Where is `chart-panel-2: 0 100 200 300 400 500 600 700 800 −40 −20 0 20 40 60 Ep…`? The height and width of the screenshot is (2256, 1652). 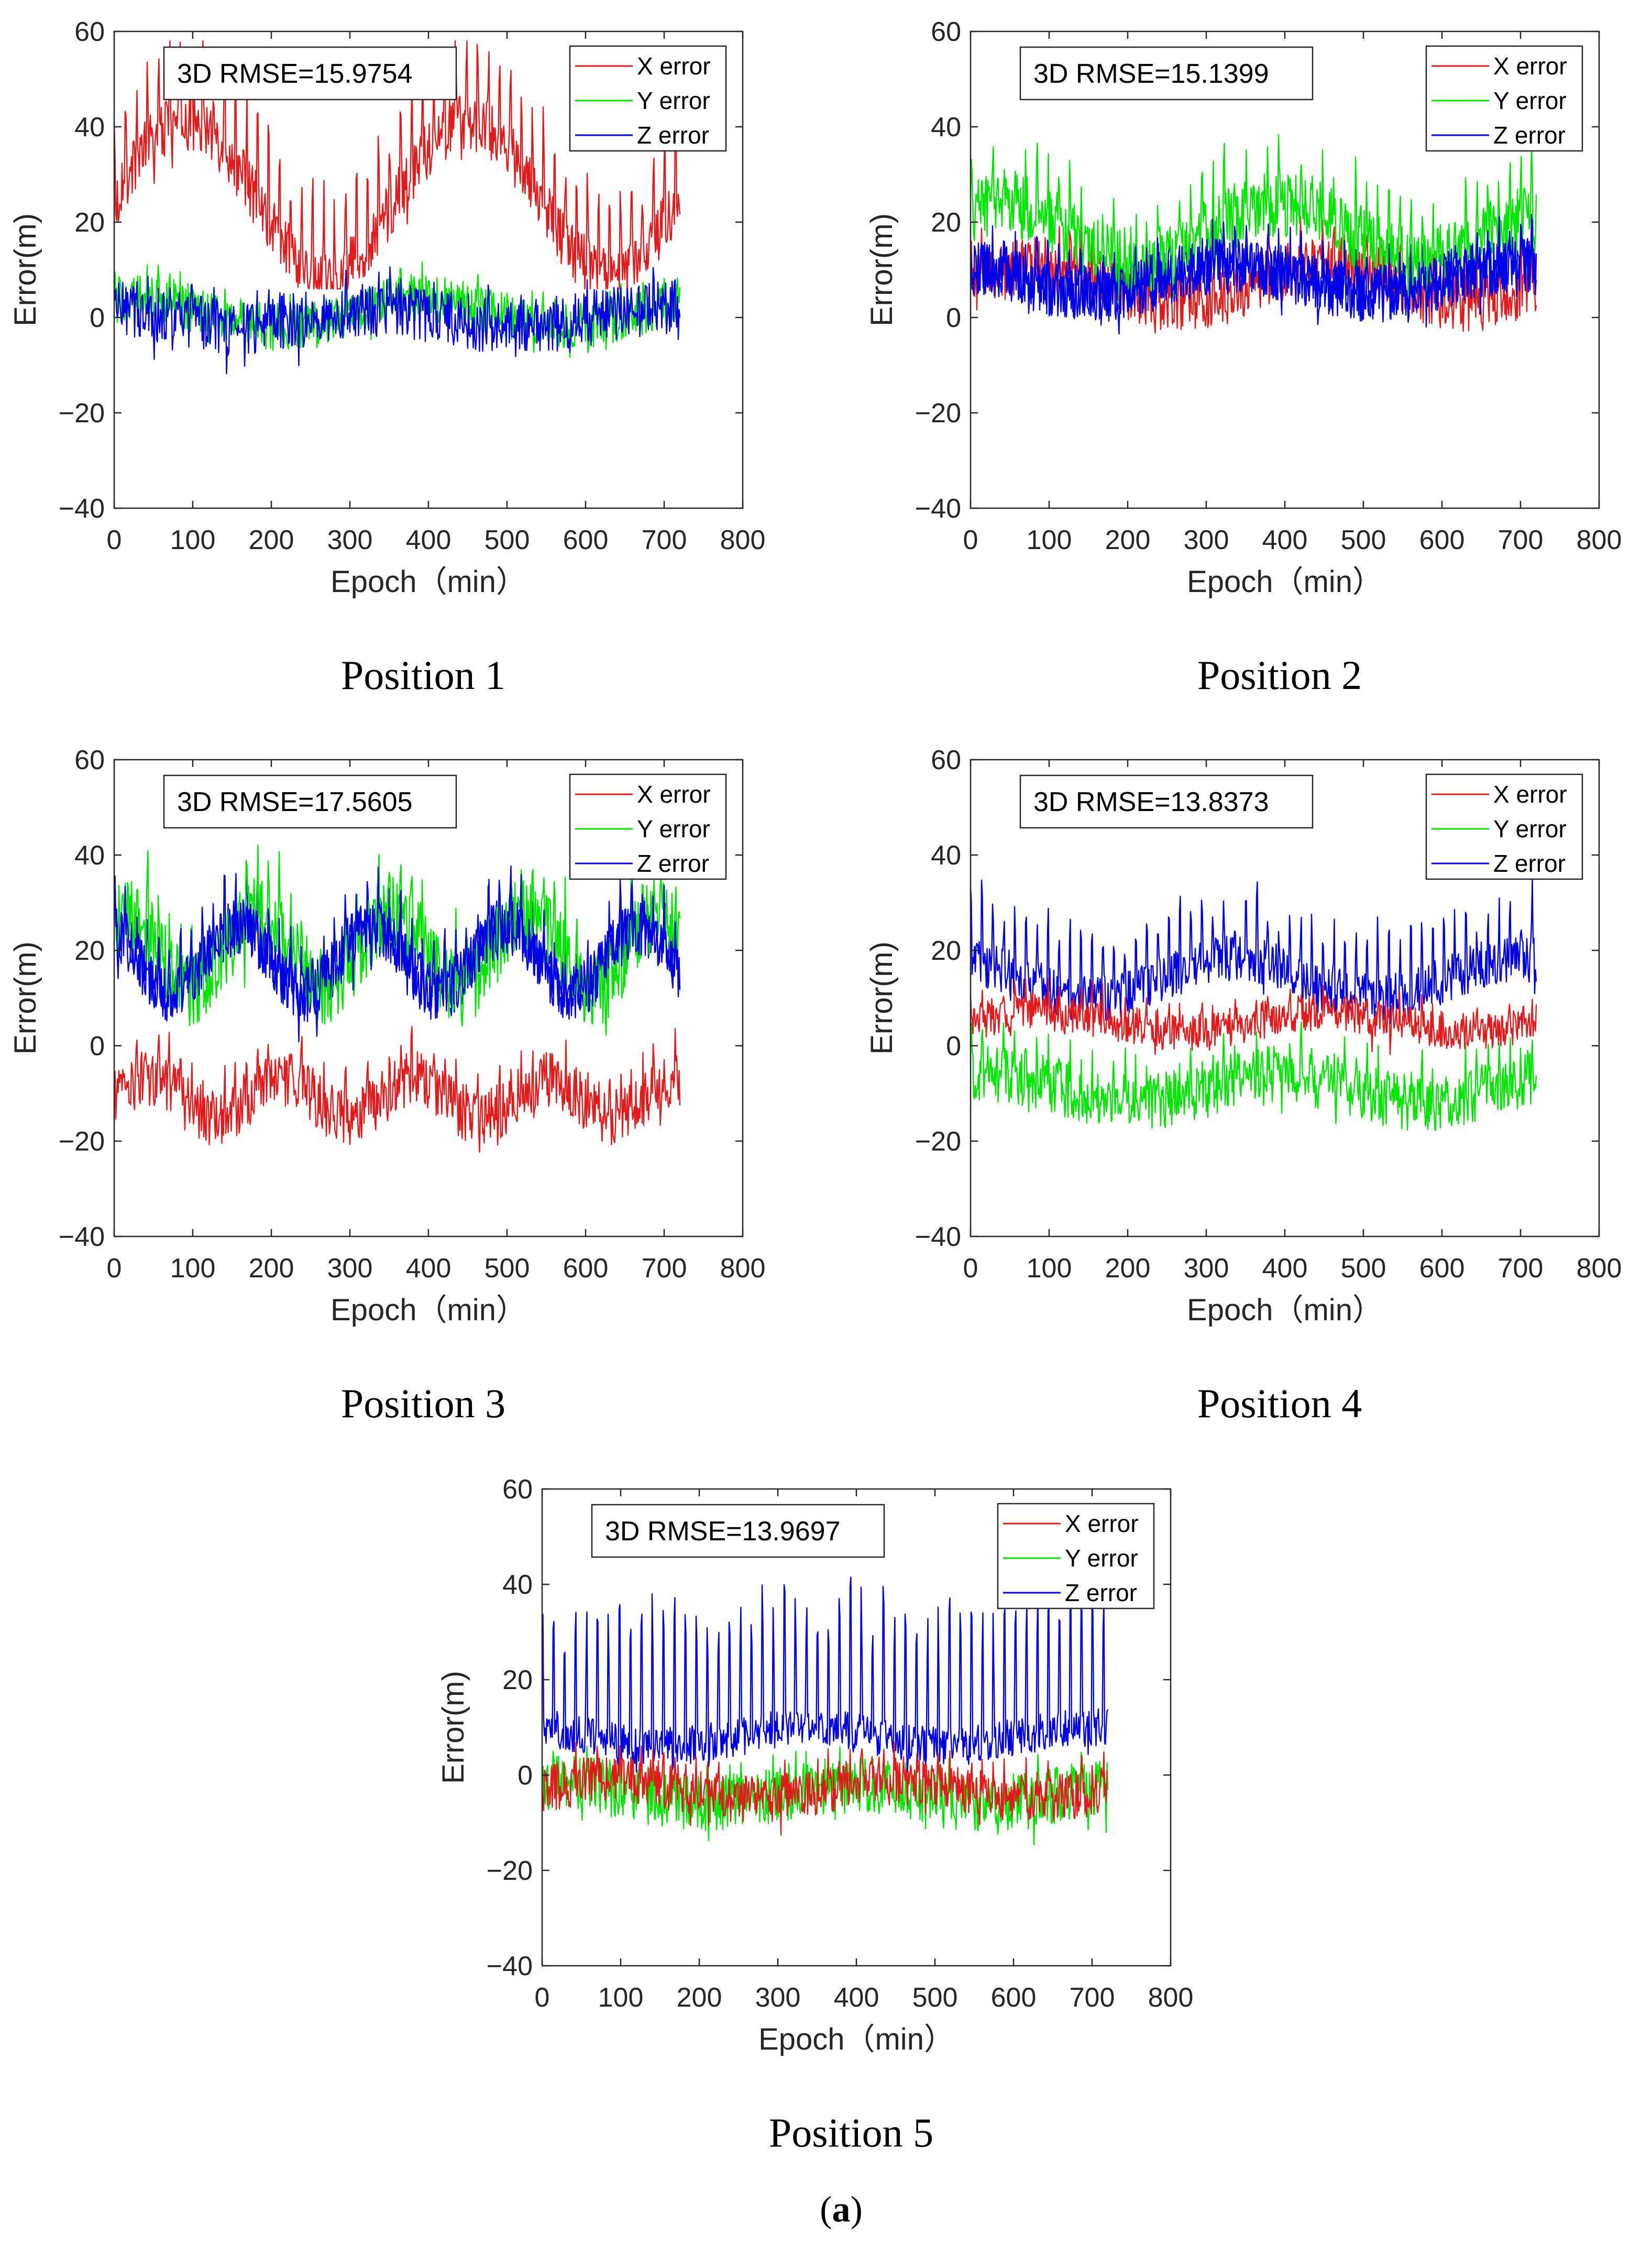 chart-panel-2: 0 100 200 300 400 500 600 700 800 −40 −20 0 20 40 60 Ep… is located at coordinates (1243, 357).